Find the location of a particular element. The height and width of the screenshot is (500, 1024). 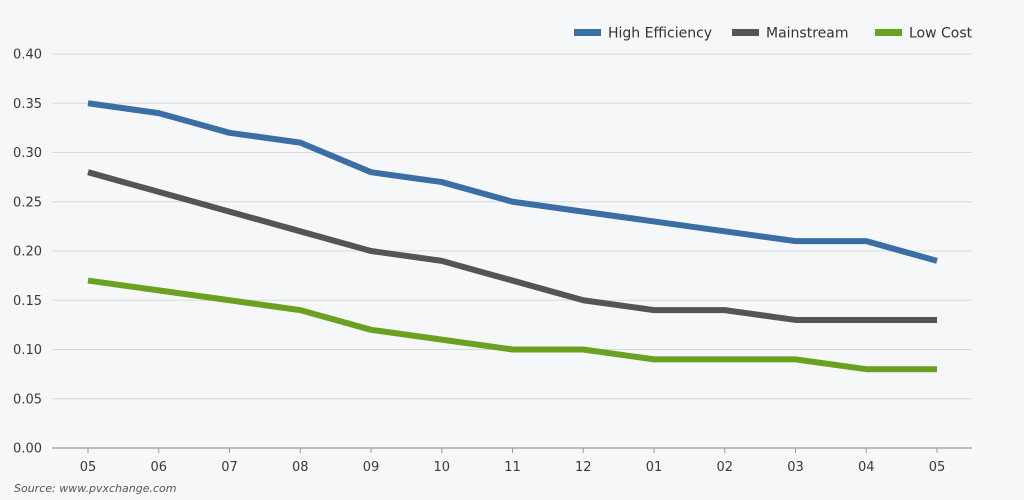

y-tick-label: 0.30 is located at coordinates (27, 153).